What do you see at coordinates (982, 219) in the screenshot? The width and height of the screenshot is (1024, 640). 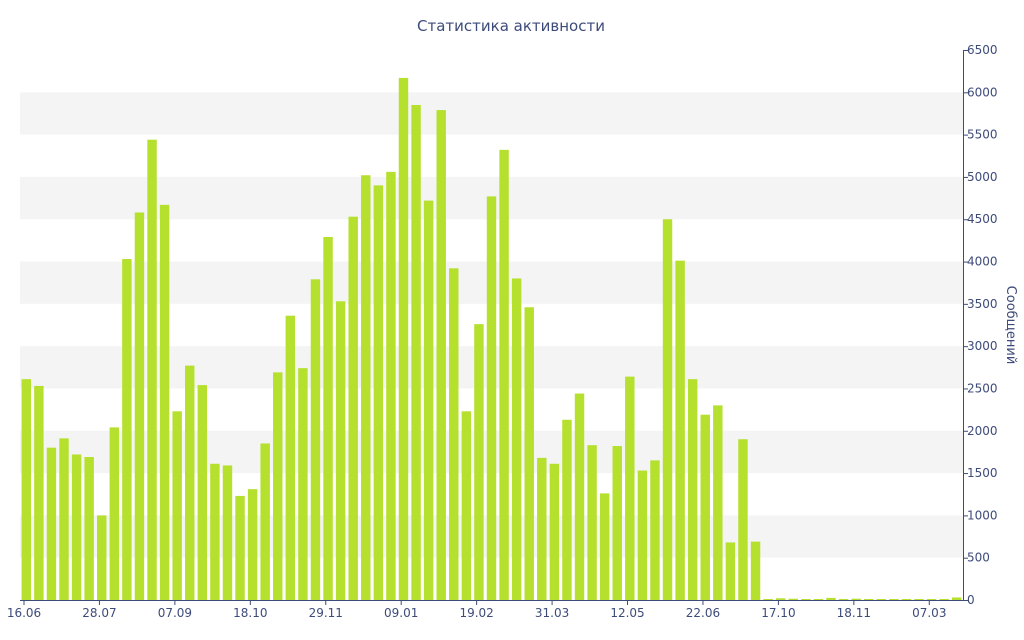 I see `y-tick-label: 4500` at bounding box center [982, 219].